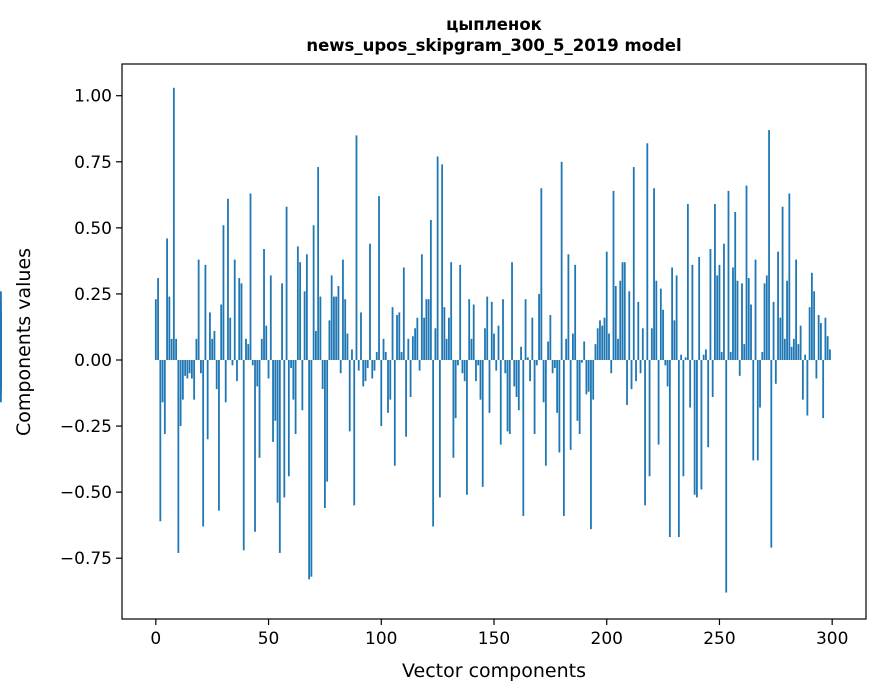  What do you see at coordinates (494, 24) in the screenshot?
I see `chart-title: цыпленок` at bounding box center [494, 24].